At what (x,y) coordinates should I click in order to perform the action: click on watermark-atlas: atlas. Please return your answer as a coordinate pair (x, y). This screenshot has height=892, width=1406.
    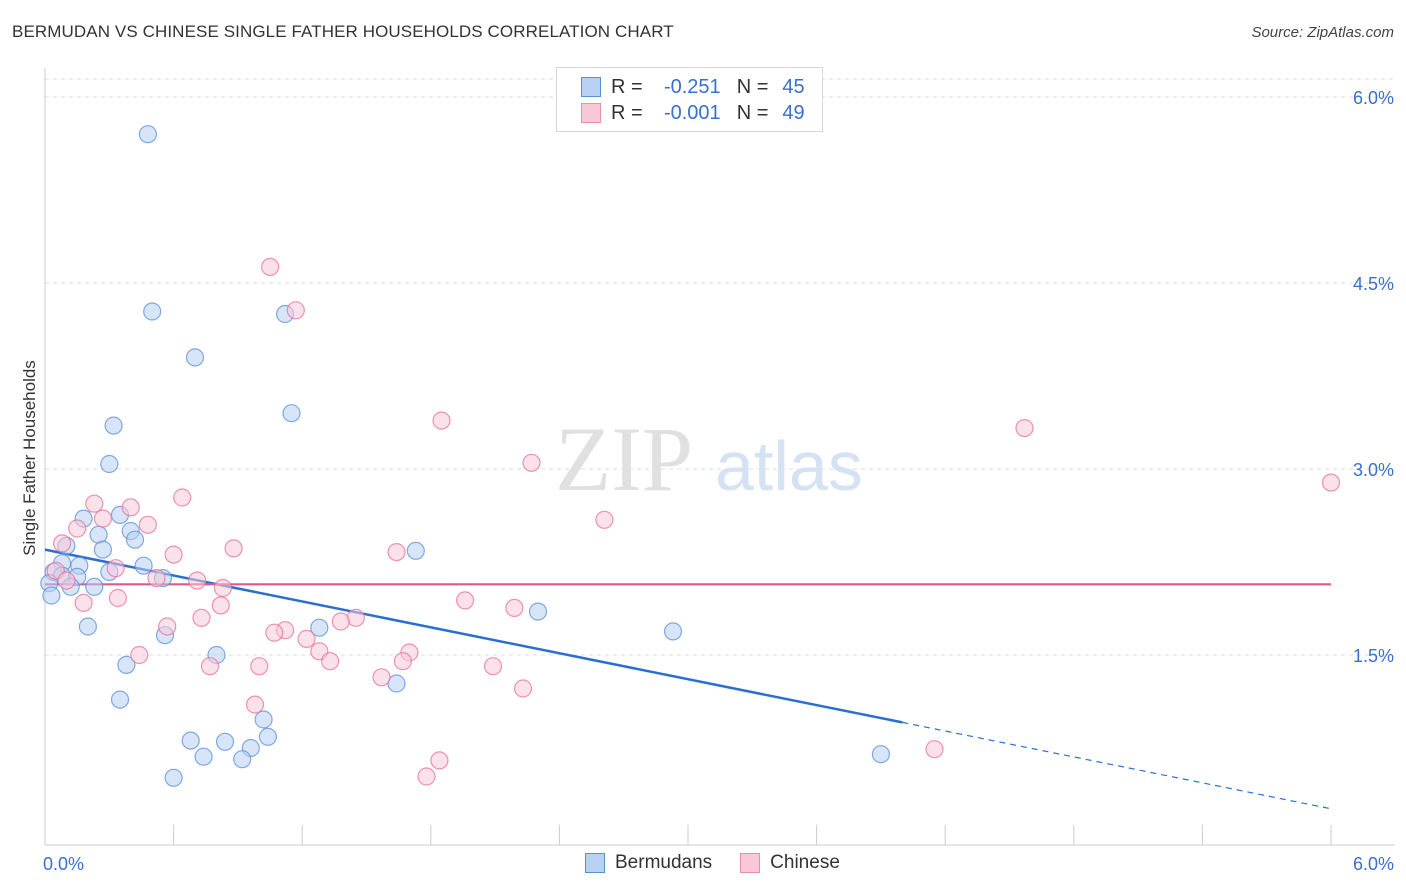
    Looking at the image, I should click on (789, 466).